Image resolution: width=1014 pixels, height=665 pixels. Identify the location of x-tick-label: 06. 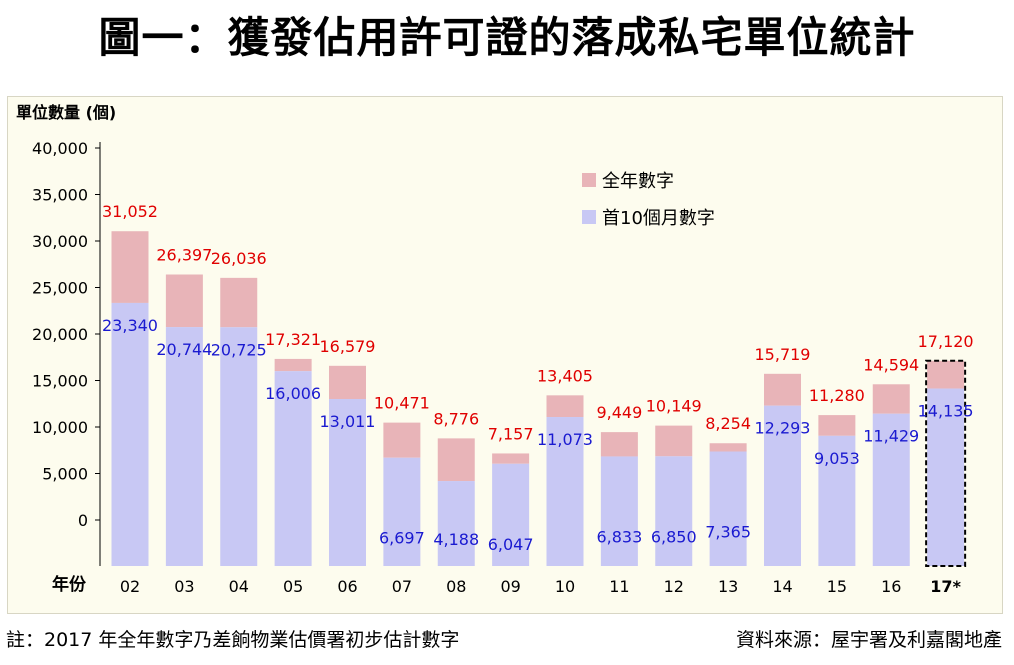
(347, 586).